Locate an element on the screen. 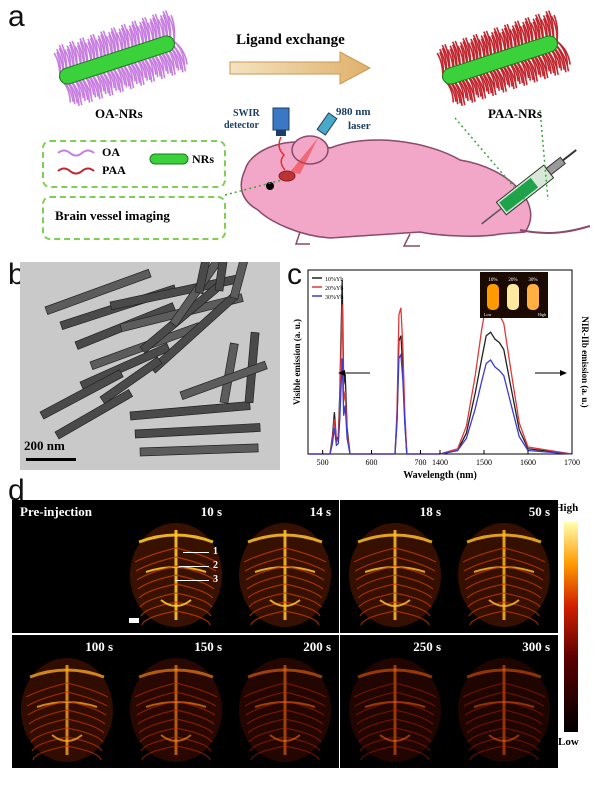 The width and height of the screenshot is (600, 795). swir-label-1: SWIR is located at coordinates (246, 113).